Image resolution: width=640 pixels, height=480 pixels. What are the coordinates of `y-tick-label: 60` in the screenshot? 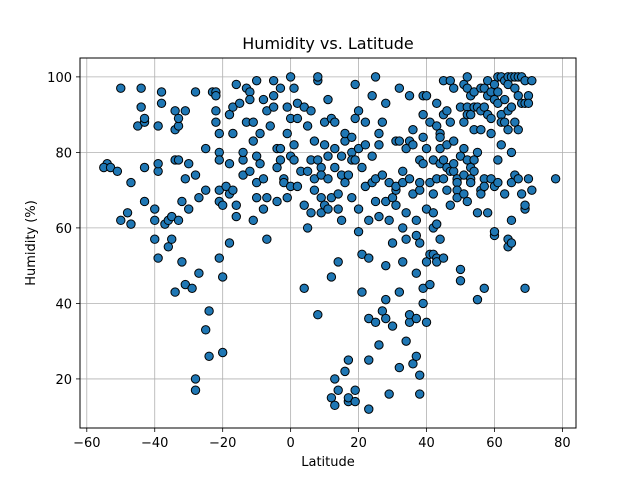 It's located at (63, 229).